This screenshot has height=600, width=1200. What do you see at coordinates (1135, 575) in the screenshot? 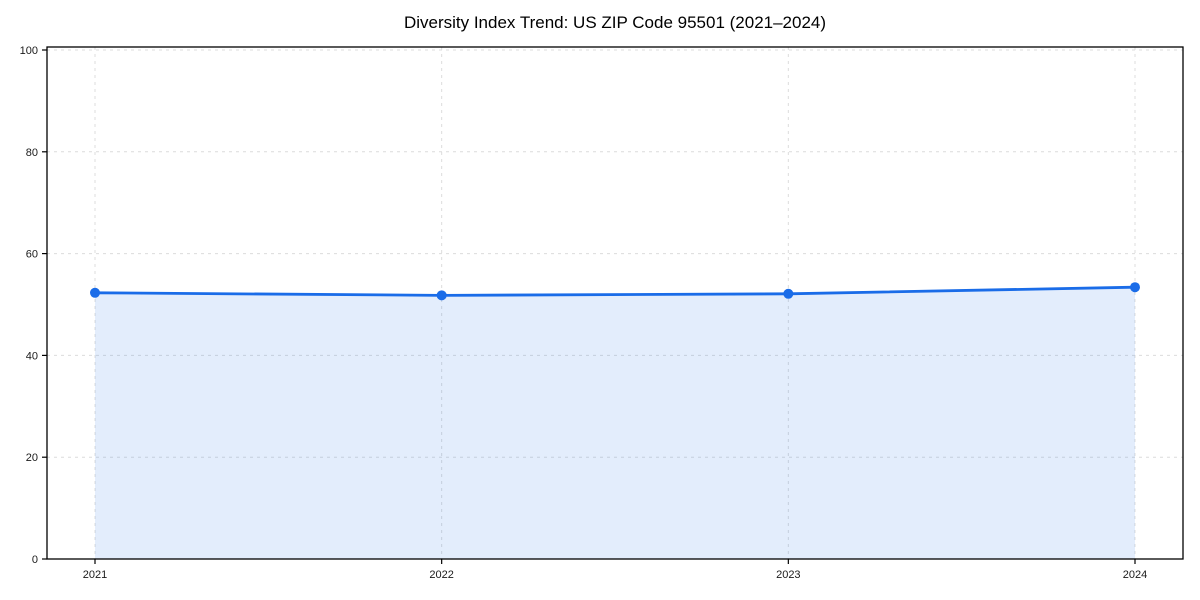
I see `x-tick-label: 2024` at bounding box center [1135, 575].